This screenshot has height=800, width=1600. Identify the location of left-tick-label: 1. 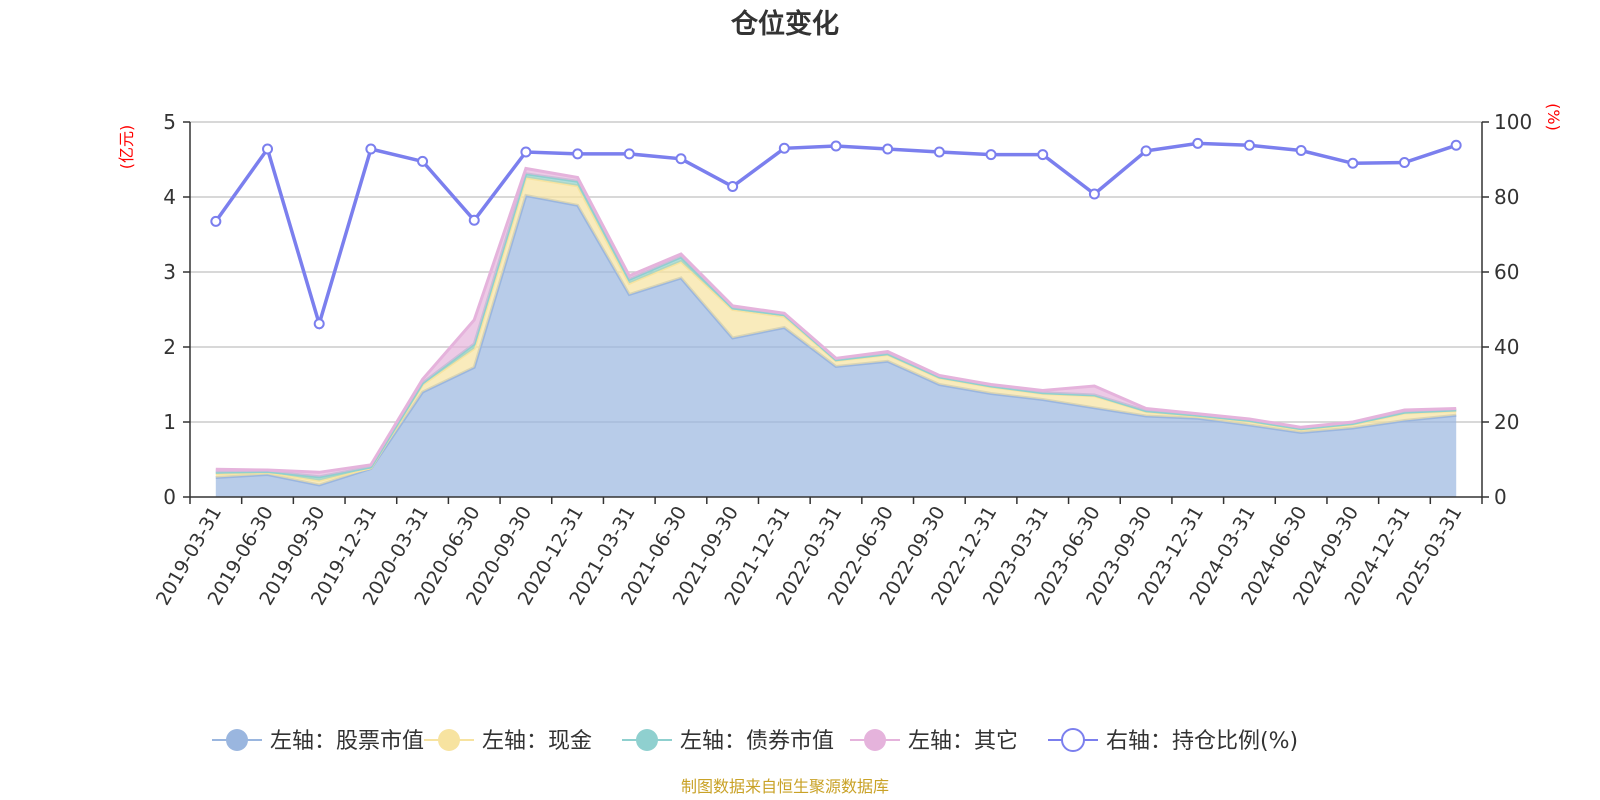
(169, 422).